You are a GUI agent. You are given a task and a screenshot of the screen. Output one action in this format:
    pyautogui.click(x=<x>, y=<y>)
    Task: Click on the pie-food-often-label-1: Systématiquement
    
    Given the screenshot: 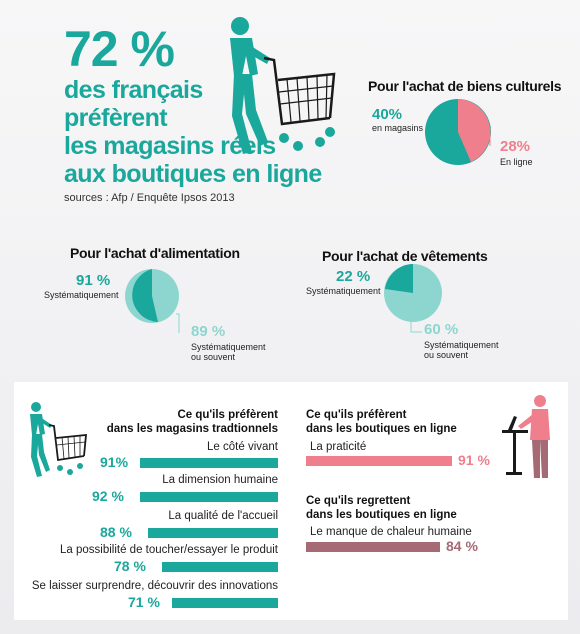 What is the action you would take?
    pyautogui.click(x=228, y=347)
    